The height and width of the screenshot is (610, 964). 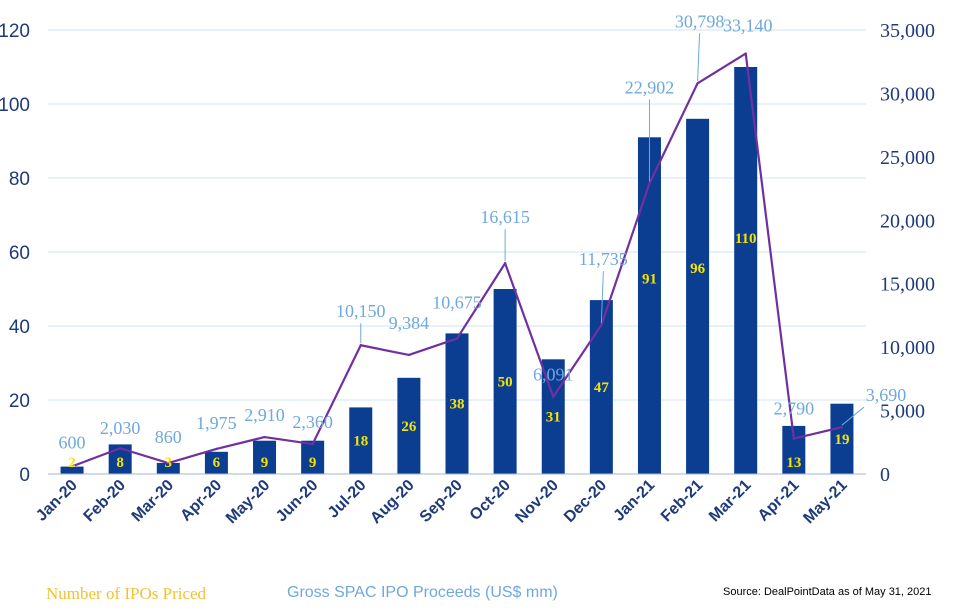 What do you see at coordinates (153, 501) in the screenshot?
I see `x-tick-label: Mar-20` at bounding box center [153, 501].